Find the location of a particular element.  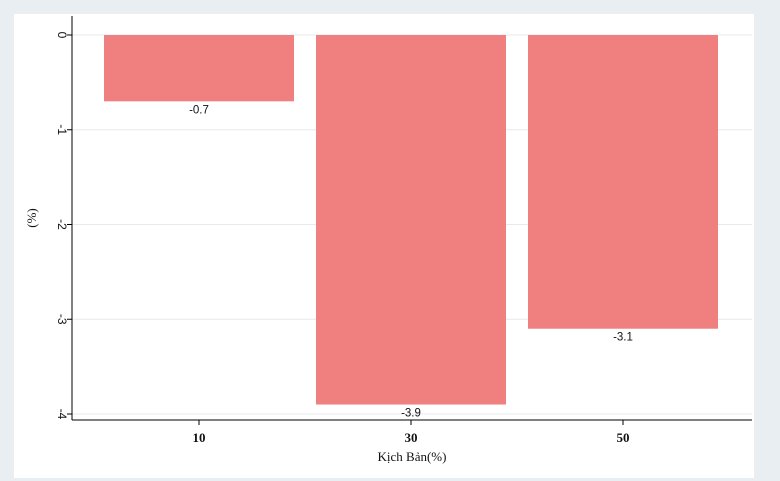

y-tick-label: -4 is located at coordinates (62, 414).